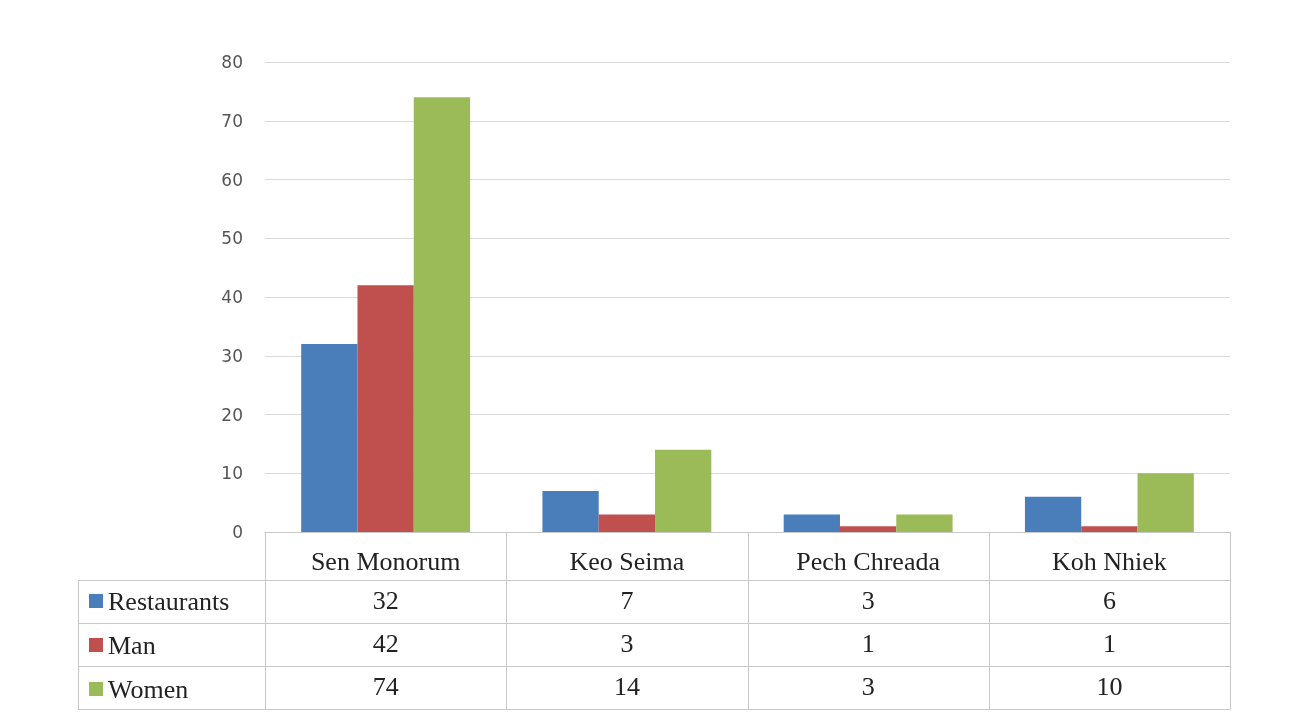 This screenshot has height=713, width=1301. I want to click on data-label: 32, so click(385, 601).